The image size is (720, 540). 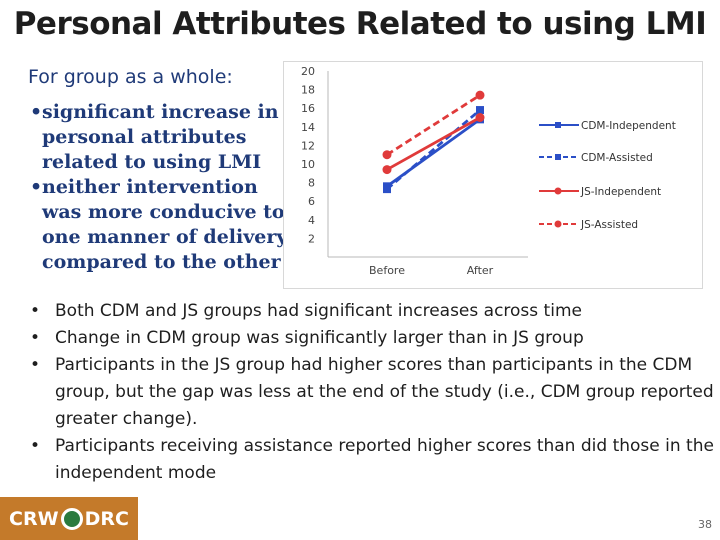 What do you see at coordinates (308, 90) in the screenshot?
I see `y-tick-label: 18` at bounding box center [308, 90].